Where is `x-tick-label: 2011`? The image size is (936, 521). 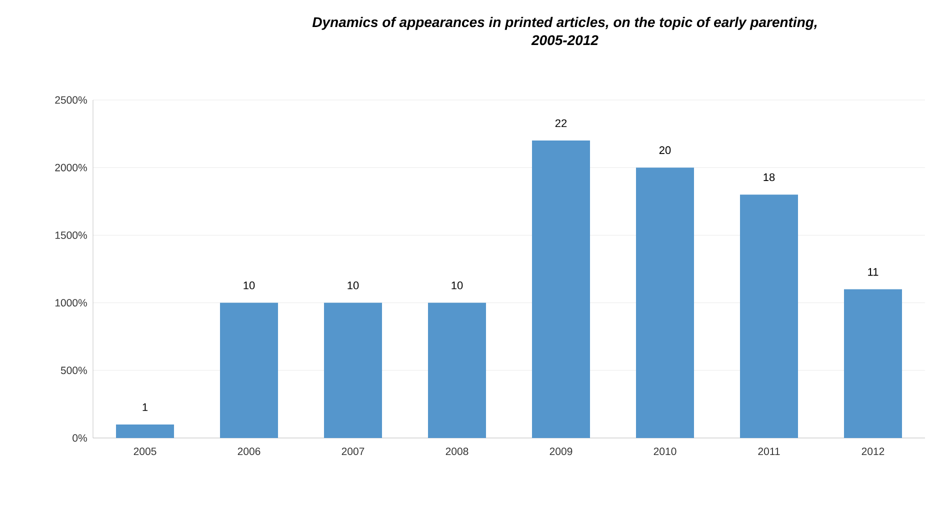 x-tick-label: 2011 is located at coordinates (769, 452).